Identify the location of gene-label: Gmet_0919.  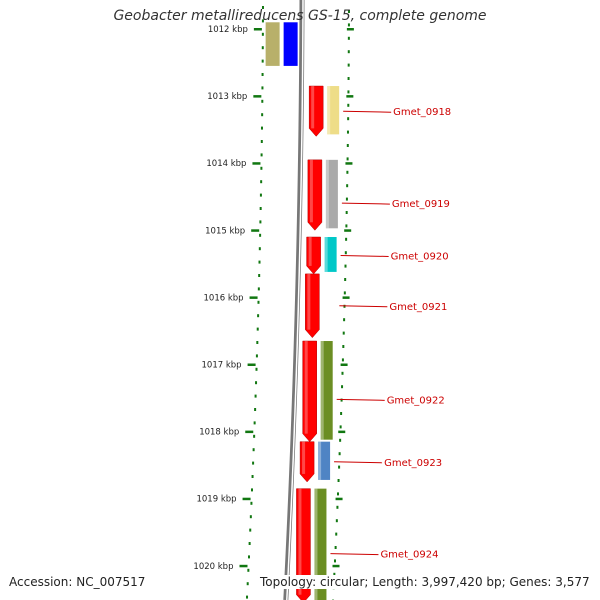
(421, 204).